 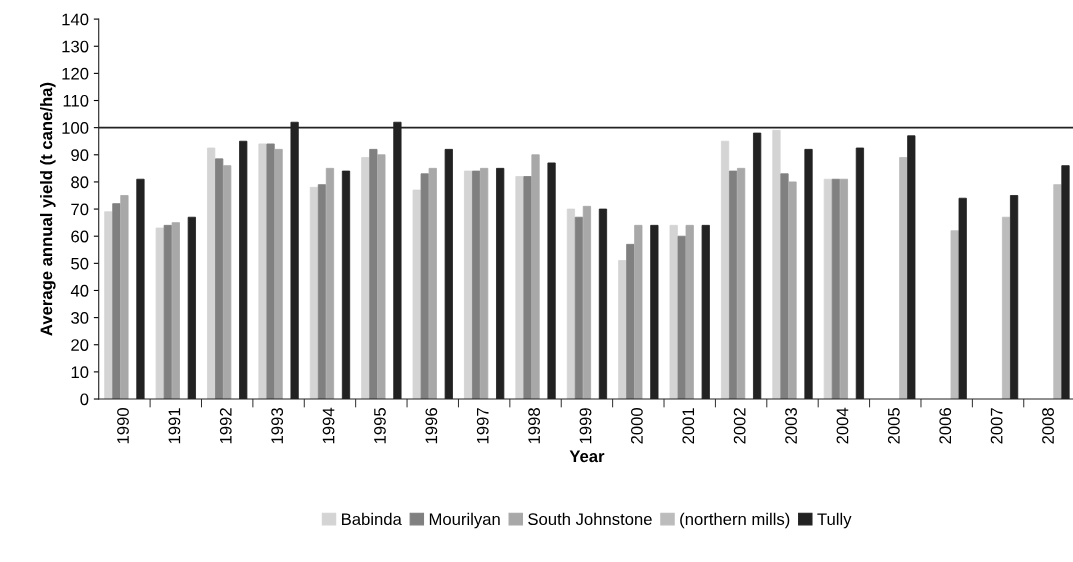 What do you see at coordinates (534, 426) in the screenshot?
I see `x-tick-label: 1998` at bounding box center [534, 426].